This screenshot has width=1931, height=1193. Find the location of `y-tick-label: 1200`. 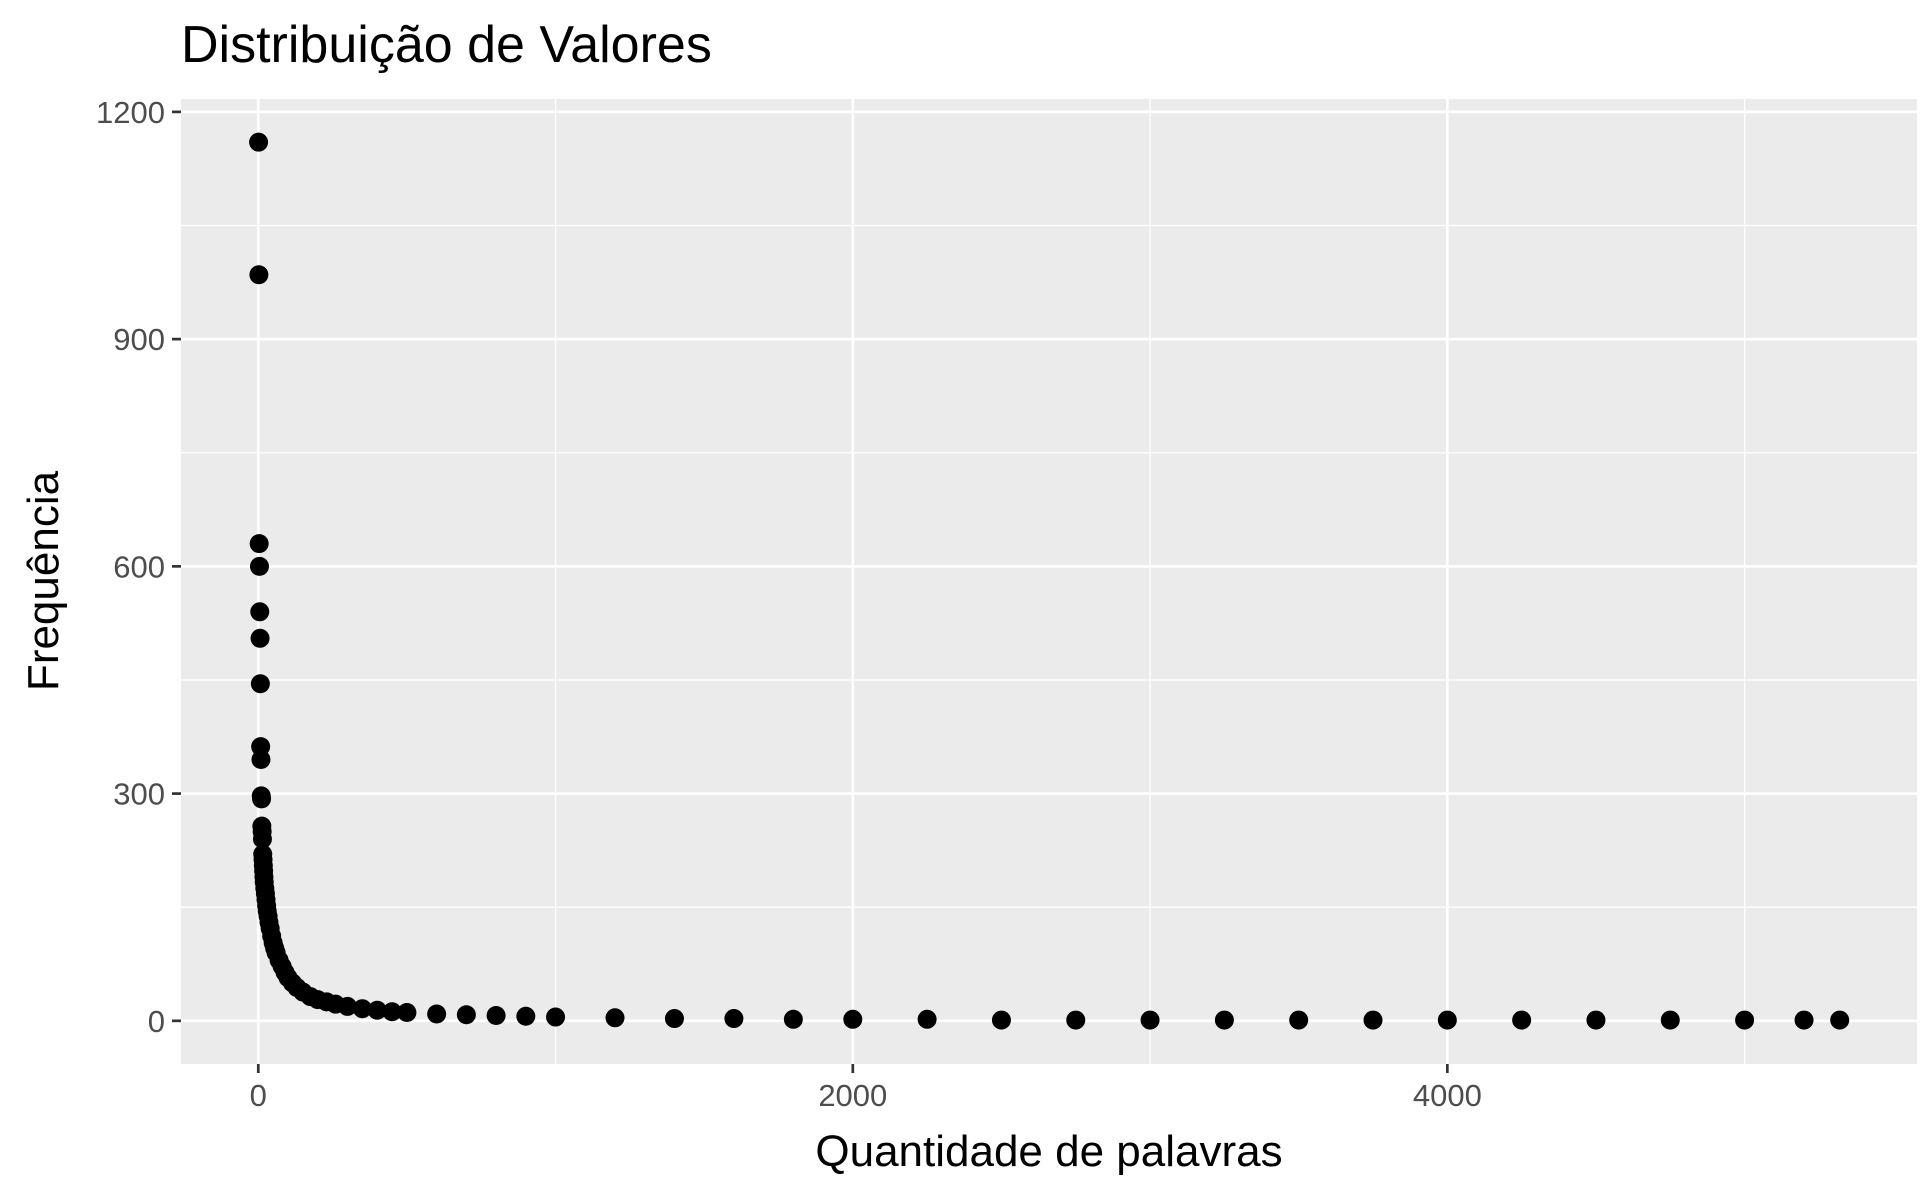

y-tick-label: 1200 is located at coordinates (130, 112).